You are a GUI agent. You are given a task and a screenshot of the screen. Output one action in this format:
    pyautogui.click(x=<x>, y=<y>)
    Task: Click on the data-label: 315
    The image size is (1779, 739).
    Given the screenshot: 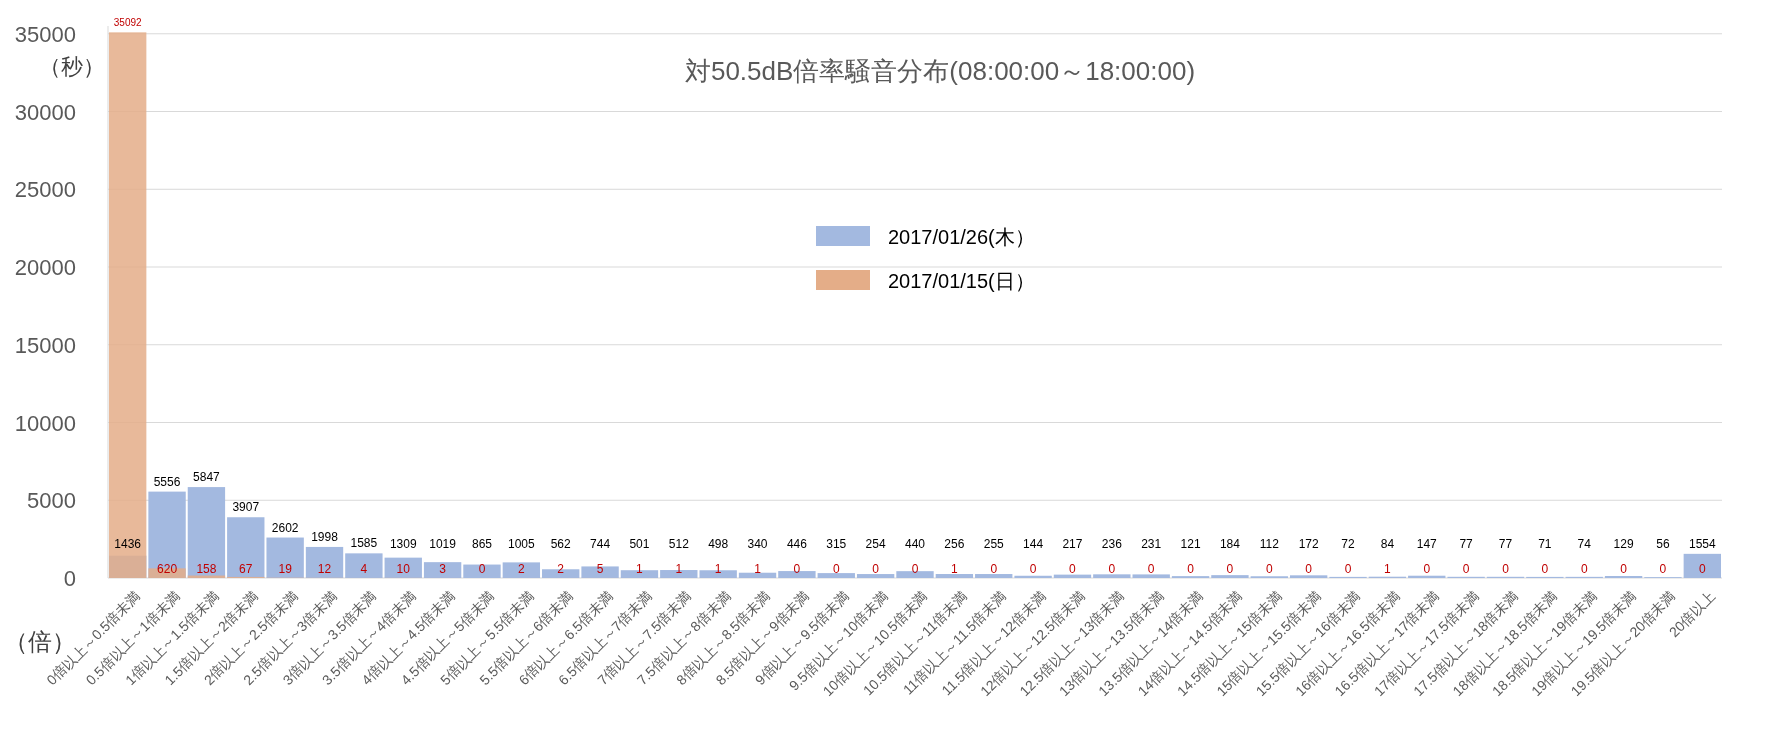 What is the action you would take?
    pyautogui.click(x=836, y=544)
    